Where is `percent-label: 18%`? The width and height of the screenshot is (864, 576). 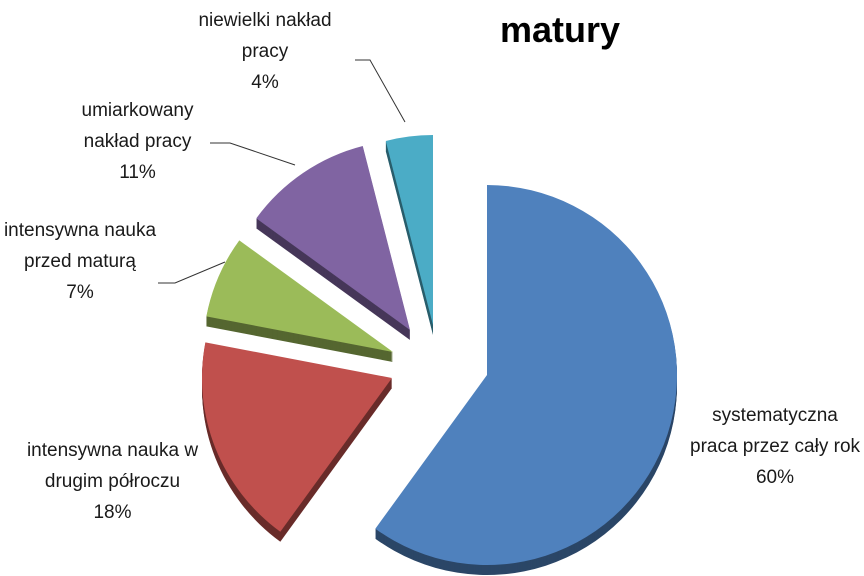
percent-label: 18% is located at coordinates (112, 512).